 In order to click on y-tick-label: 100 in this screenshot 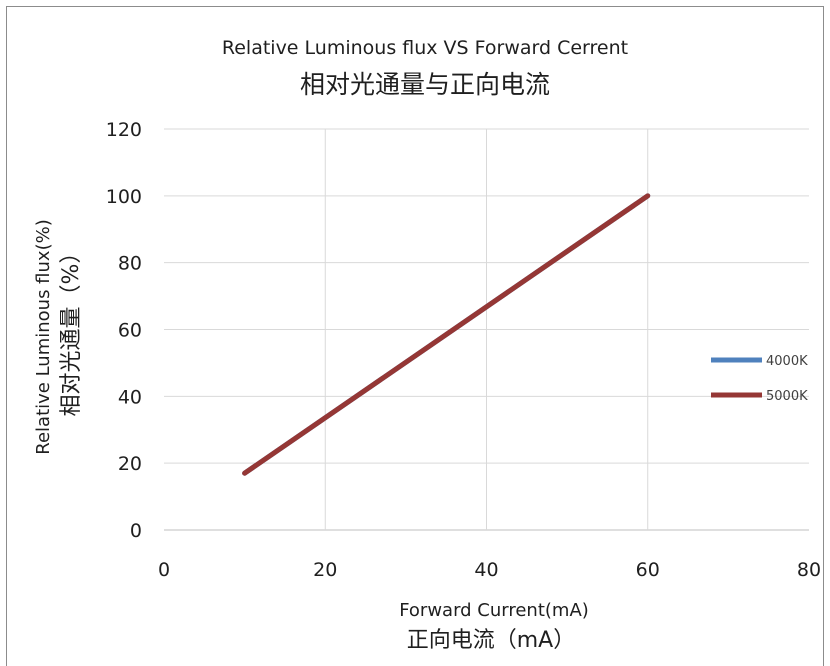, I will do `click(124, 197)`.